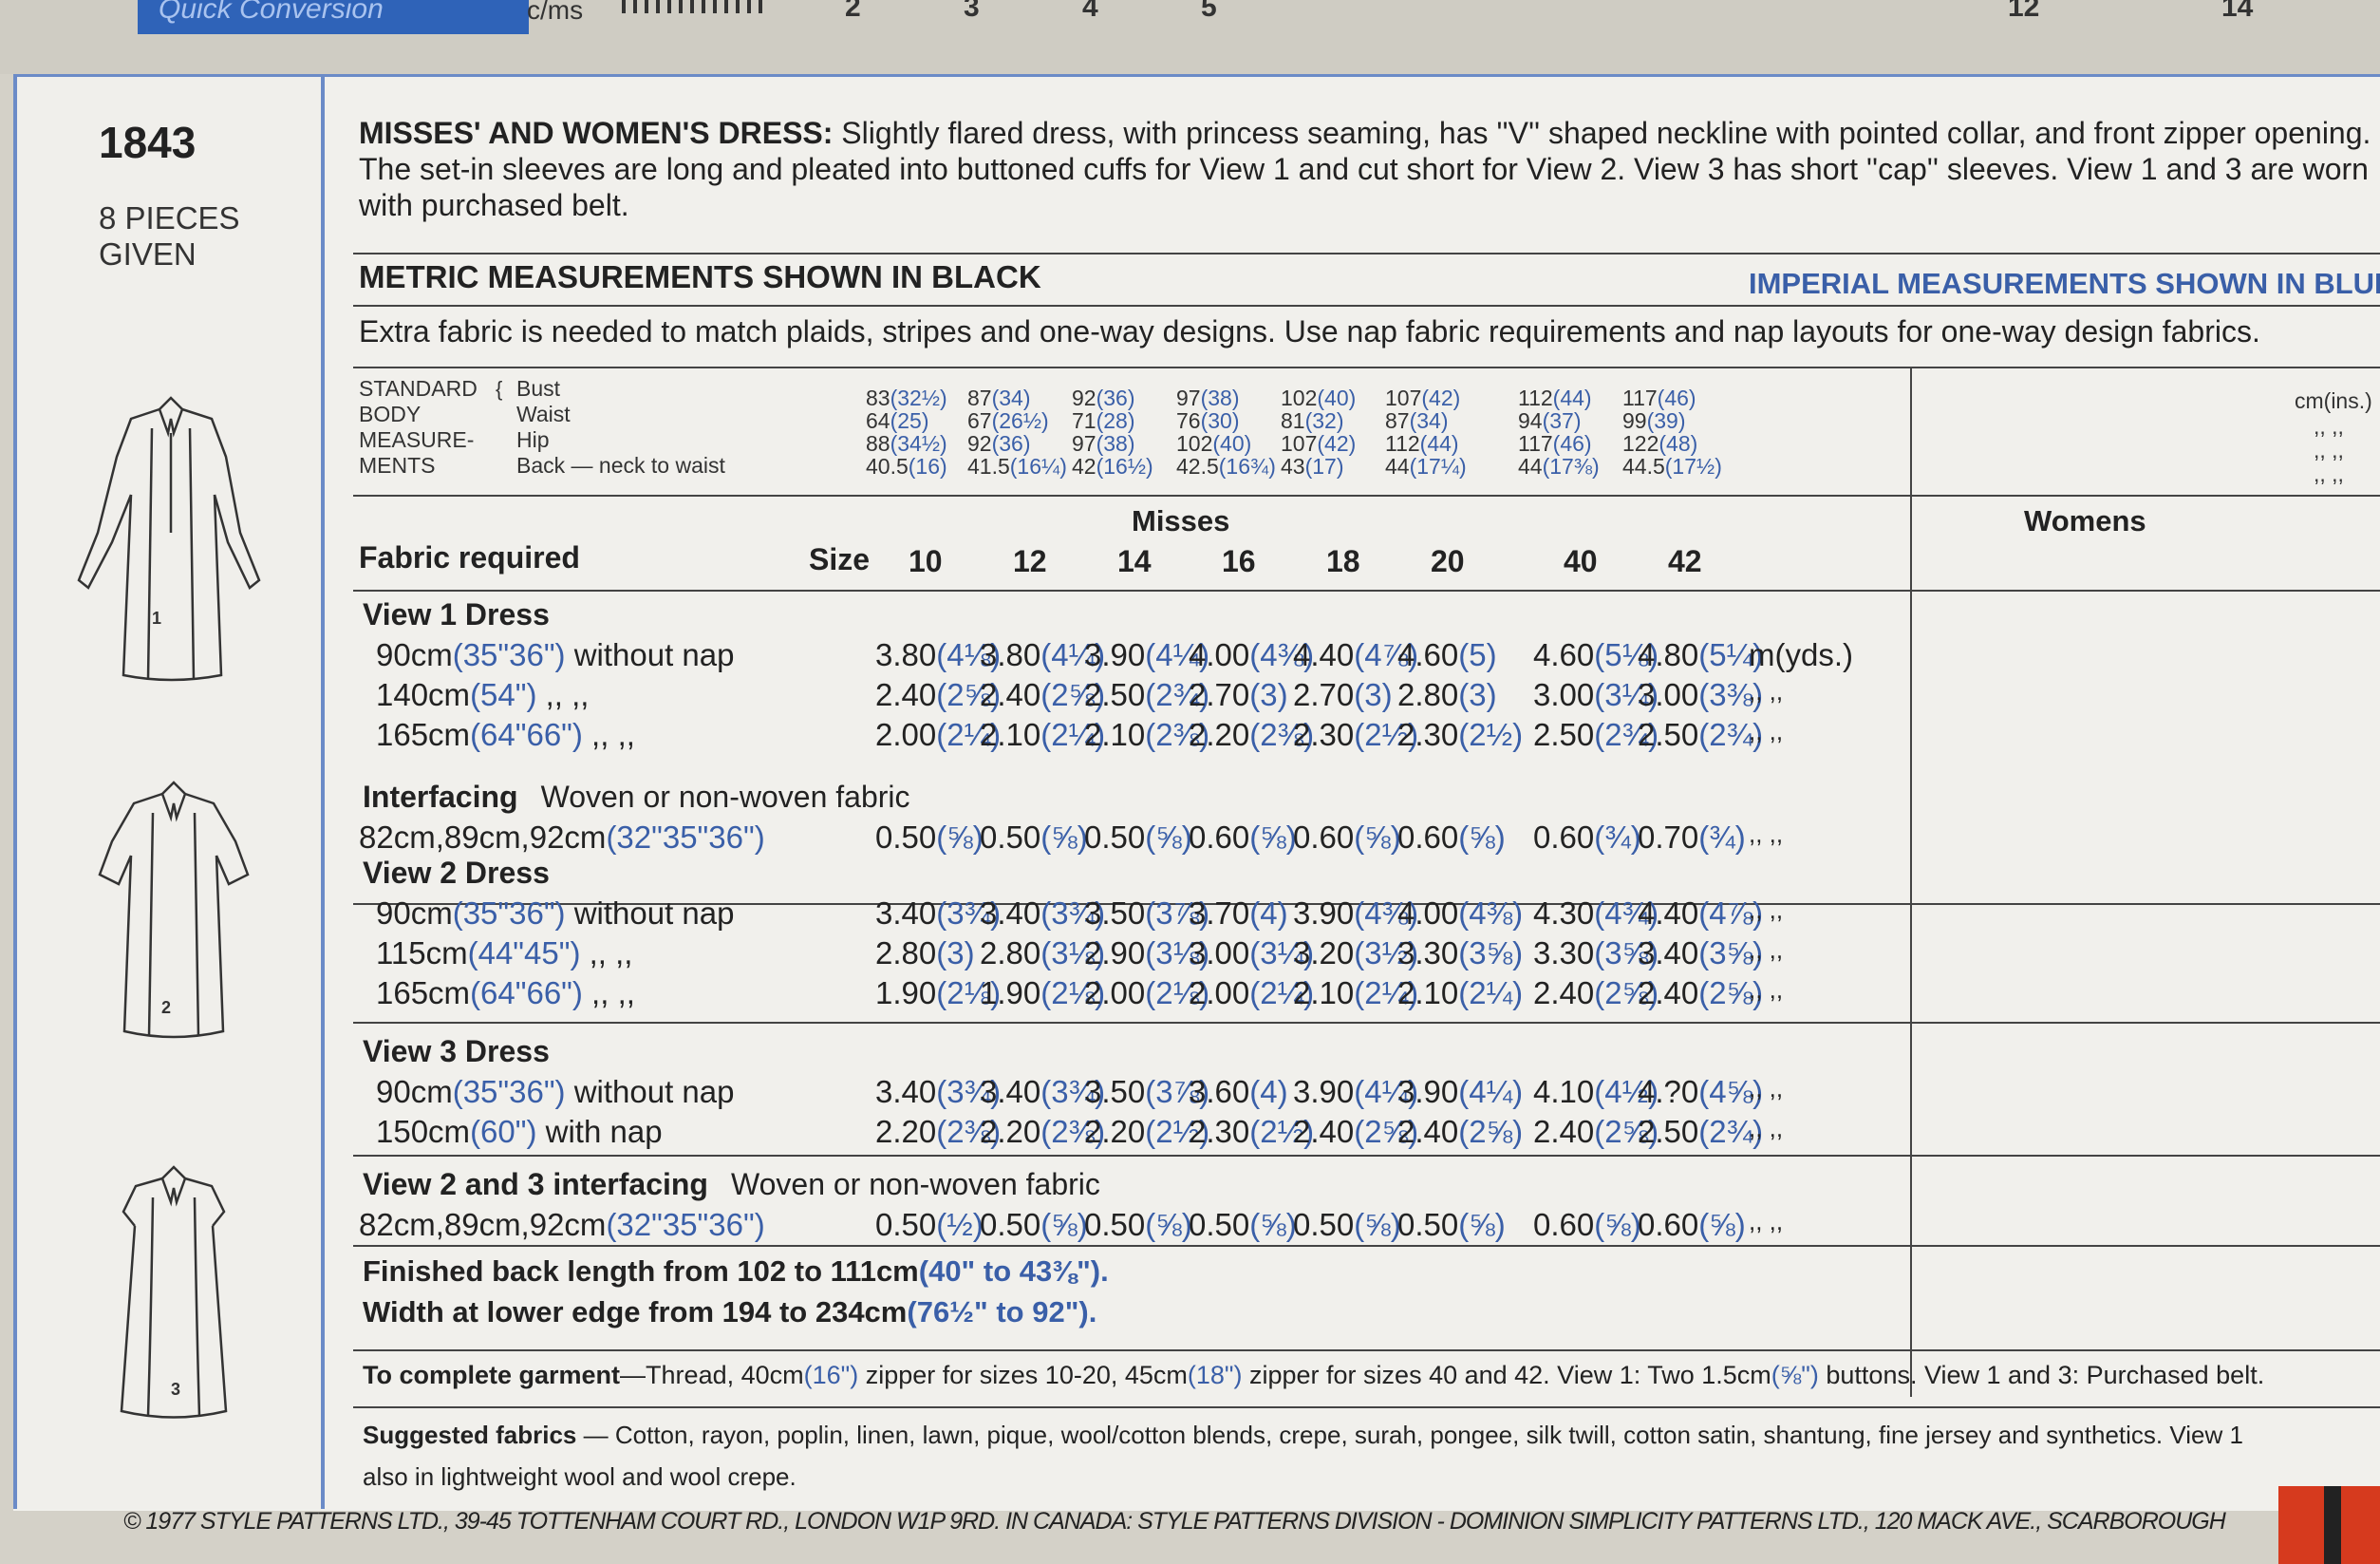  What do you see at coordinates (1013, 1271) in the screenshot?
I see `finished-imperial: (40" to 43⅜").` at bounding box center [1013, 1271].